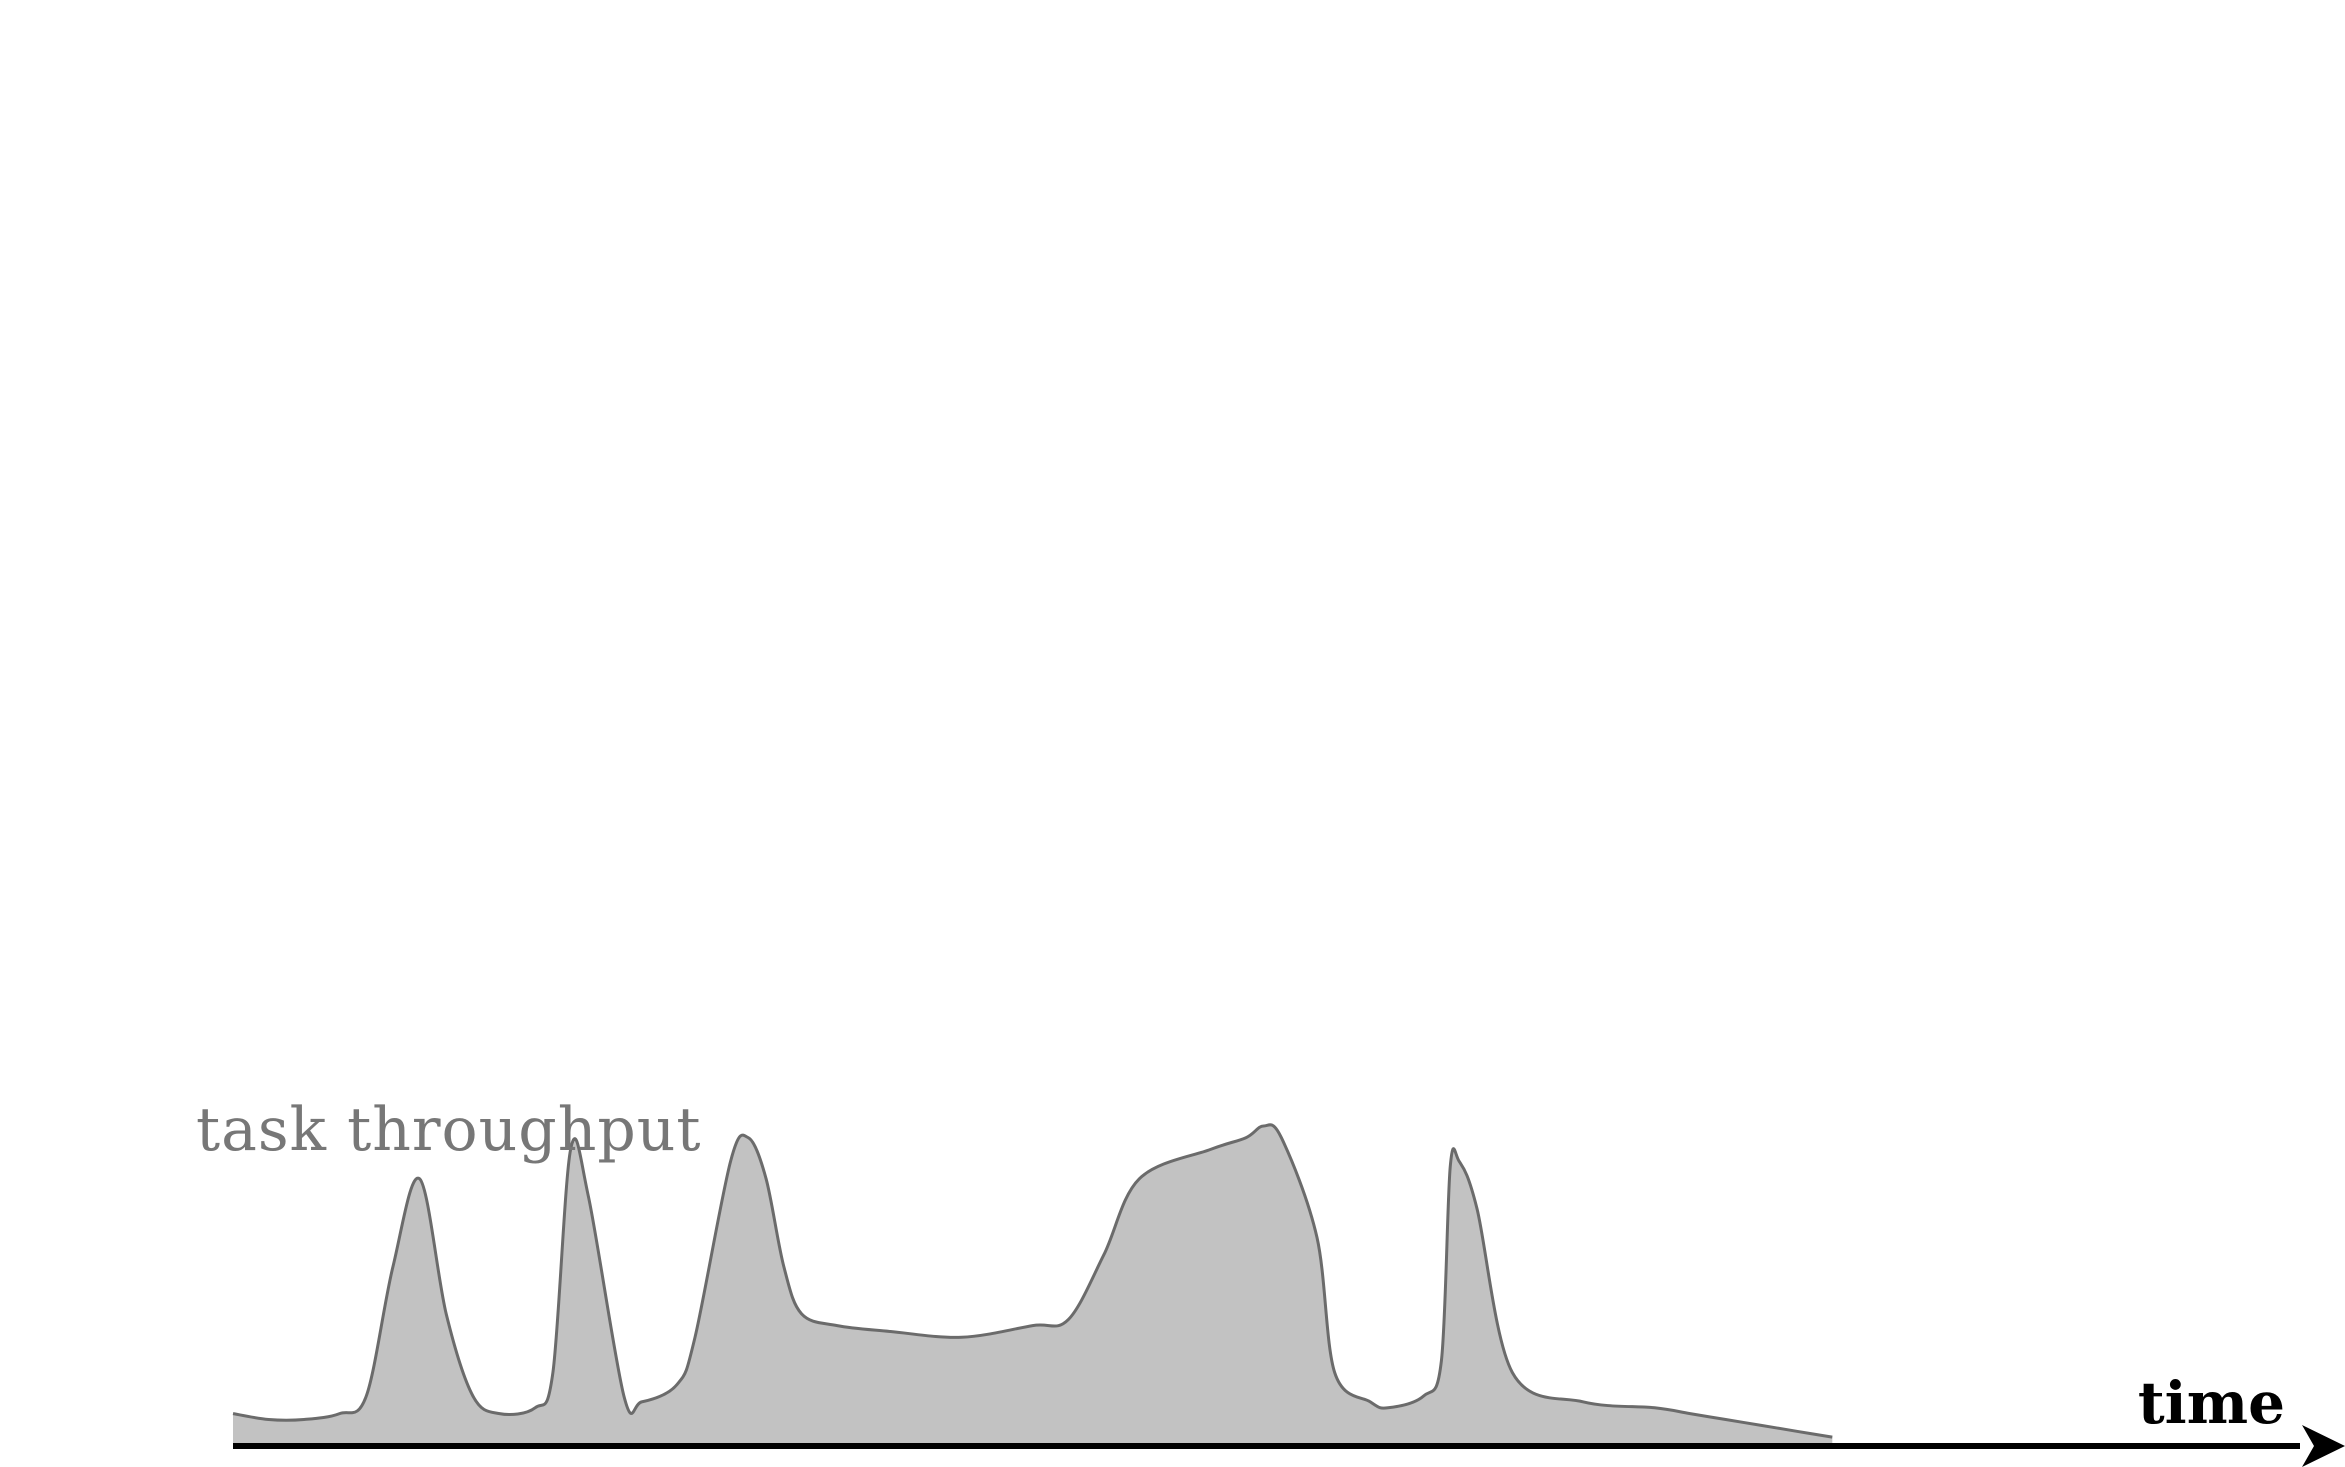 This screenshot has width=2345, height=1467. I want to click on x-axis-arrowhead, so click(2323, 1446).